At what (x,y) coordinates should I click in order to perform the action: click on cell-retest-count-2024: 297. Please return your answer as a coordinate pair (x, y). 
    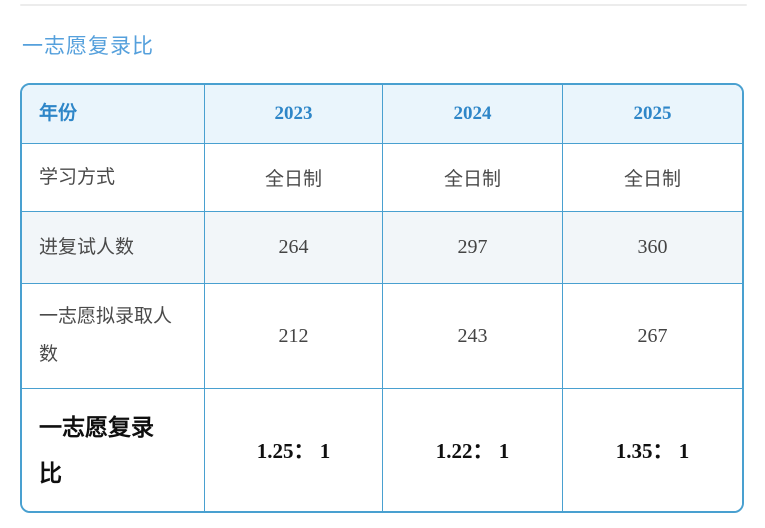
    Looking at the image, I should click on (472, 247).